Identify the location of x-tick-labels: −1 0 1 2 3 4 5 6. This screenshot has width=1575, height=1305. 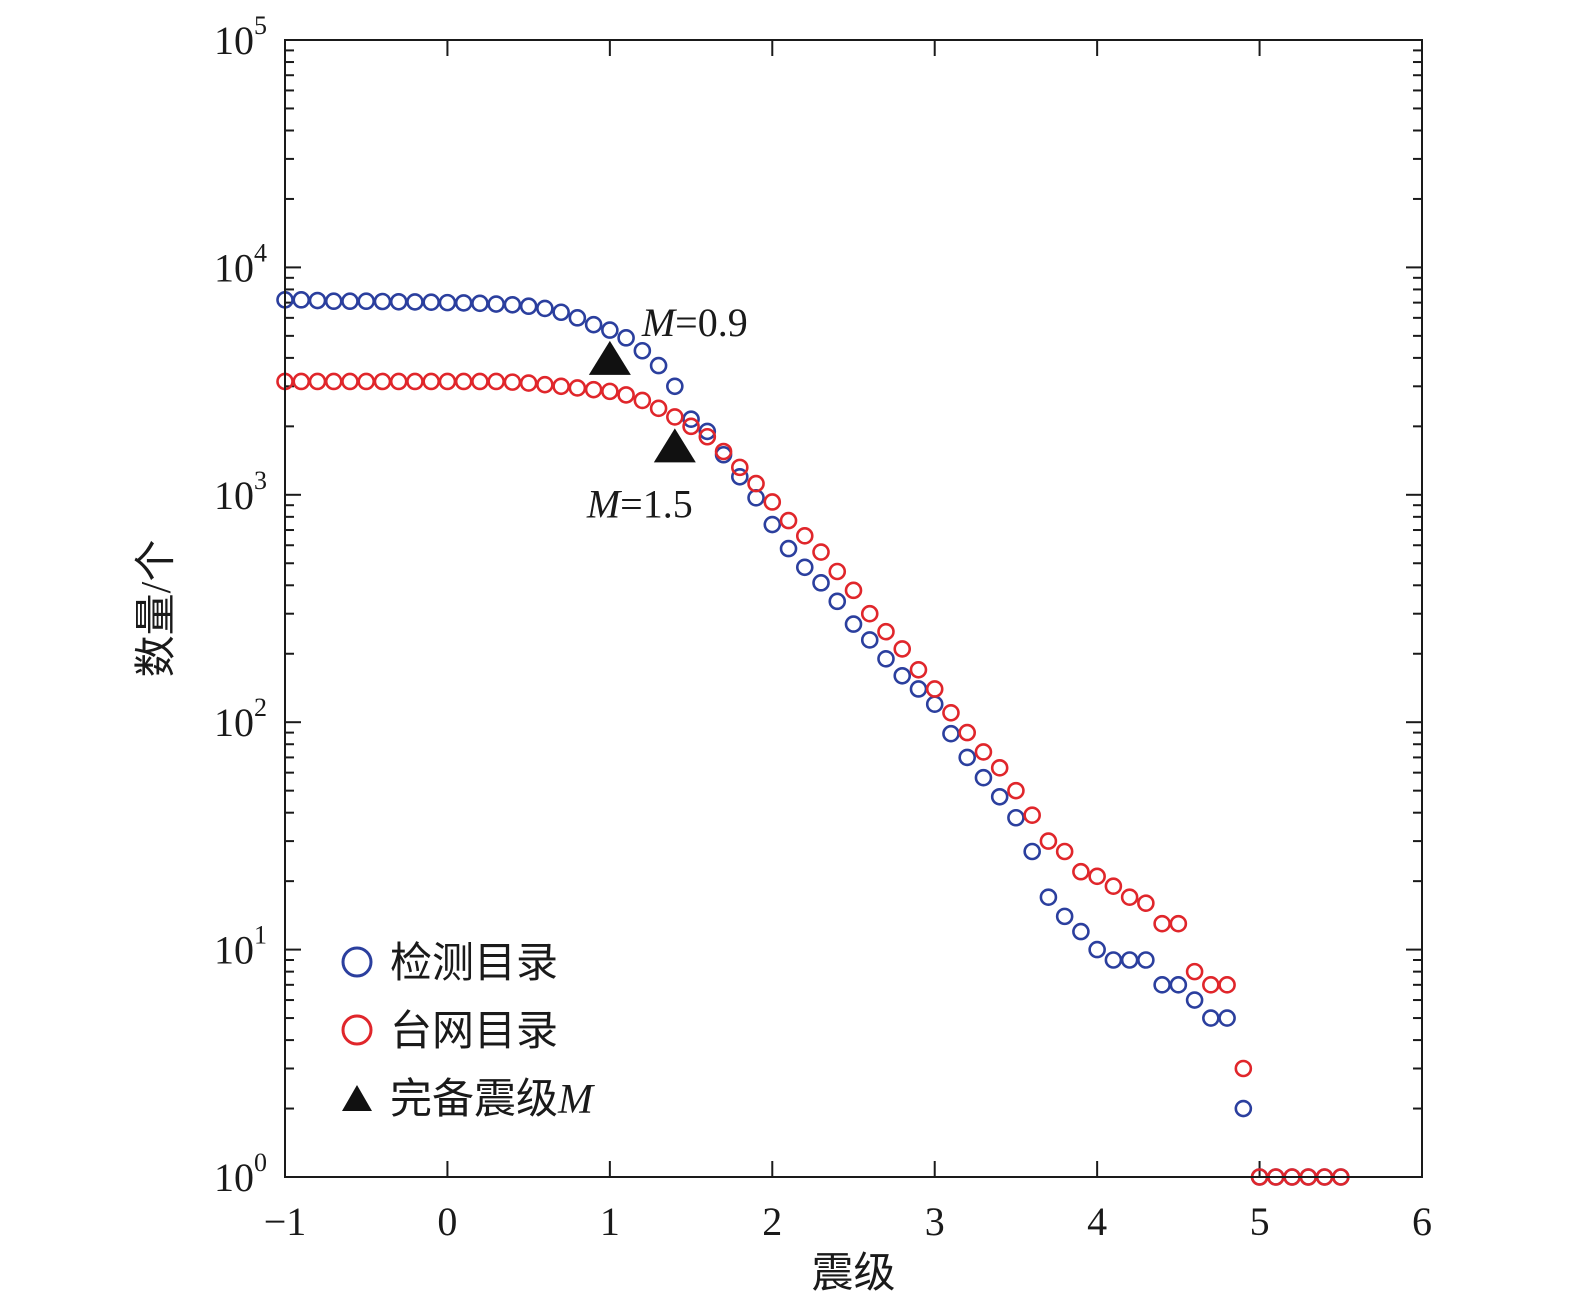
(848, 1221).